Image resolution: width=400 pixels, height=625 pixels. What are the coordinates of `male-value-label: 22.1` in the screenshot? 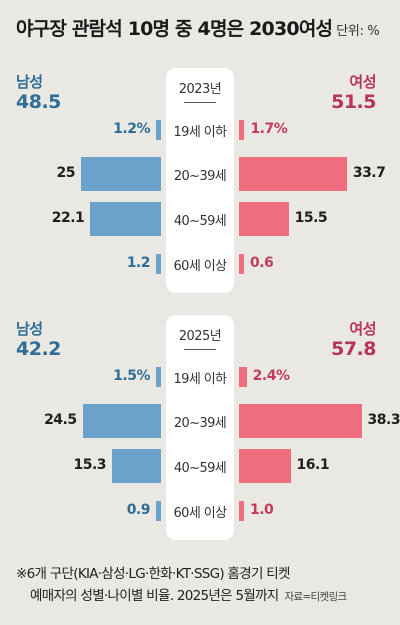 It's located at (68, 218).